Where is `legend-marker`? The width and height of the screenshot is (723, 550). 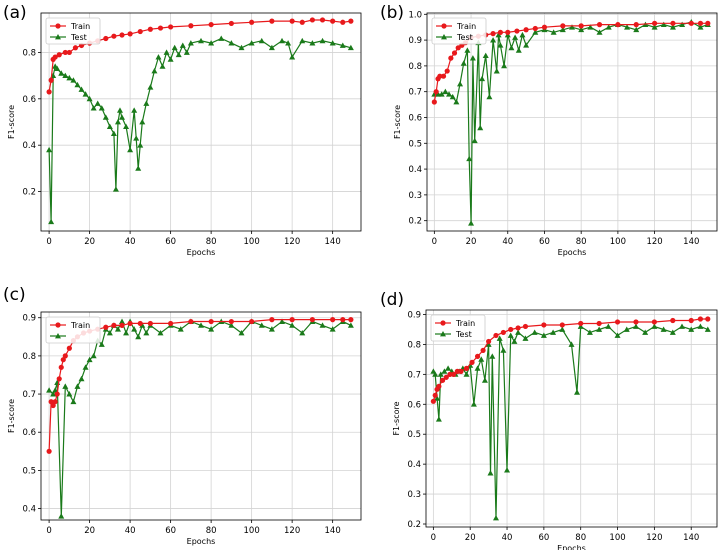
legend-marker is located at coordinates (58, 325).